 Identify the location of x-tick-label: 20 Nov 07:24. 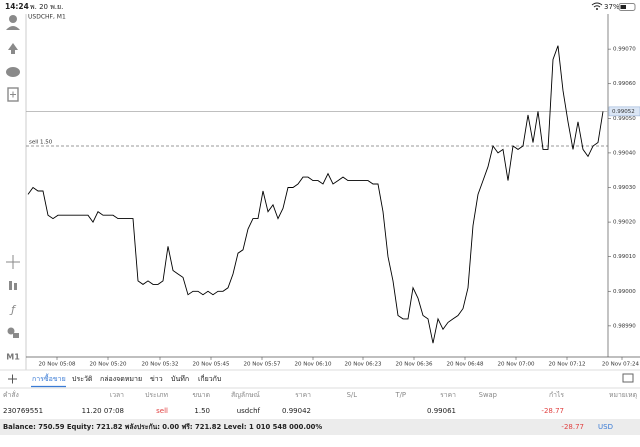
(621, 365).